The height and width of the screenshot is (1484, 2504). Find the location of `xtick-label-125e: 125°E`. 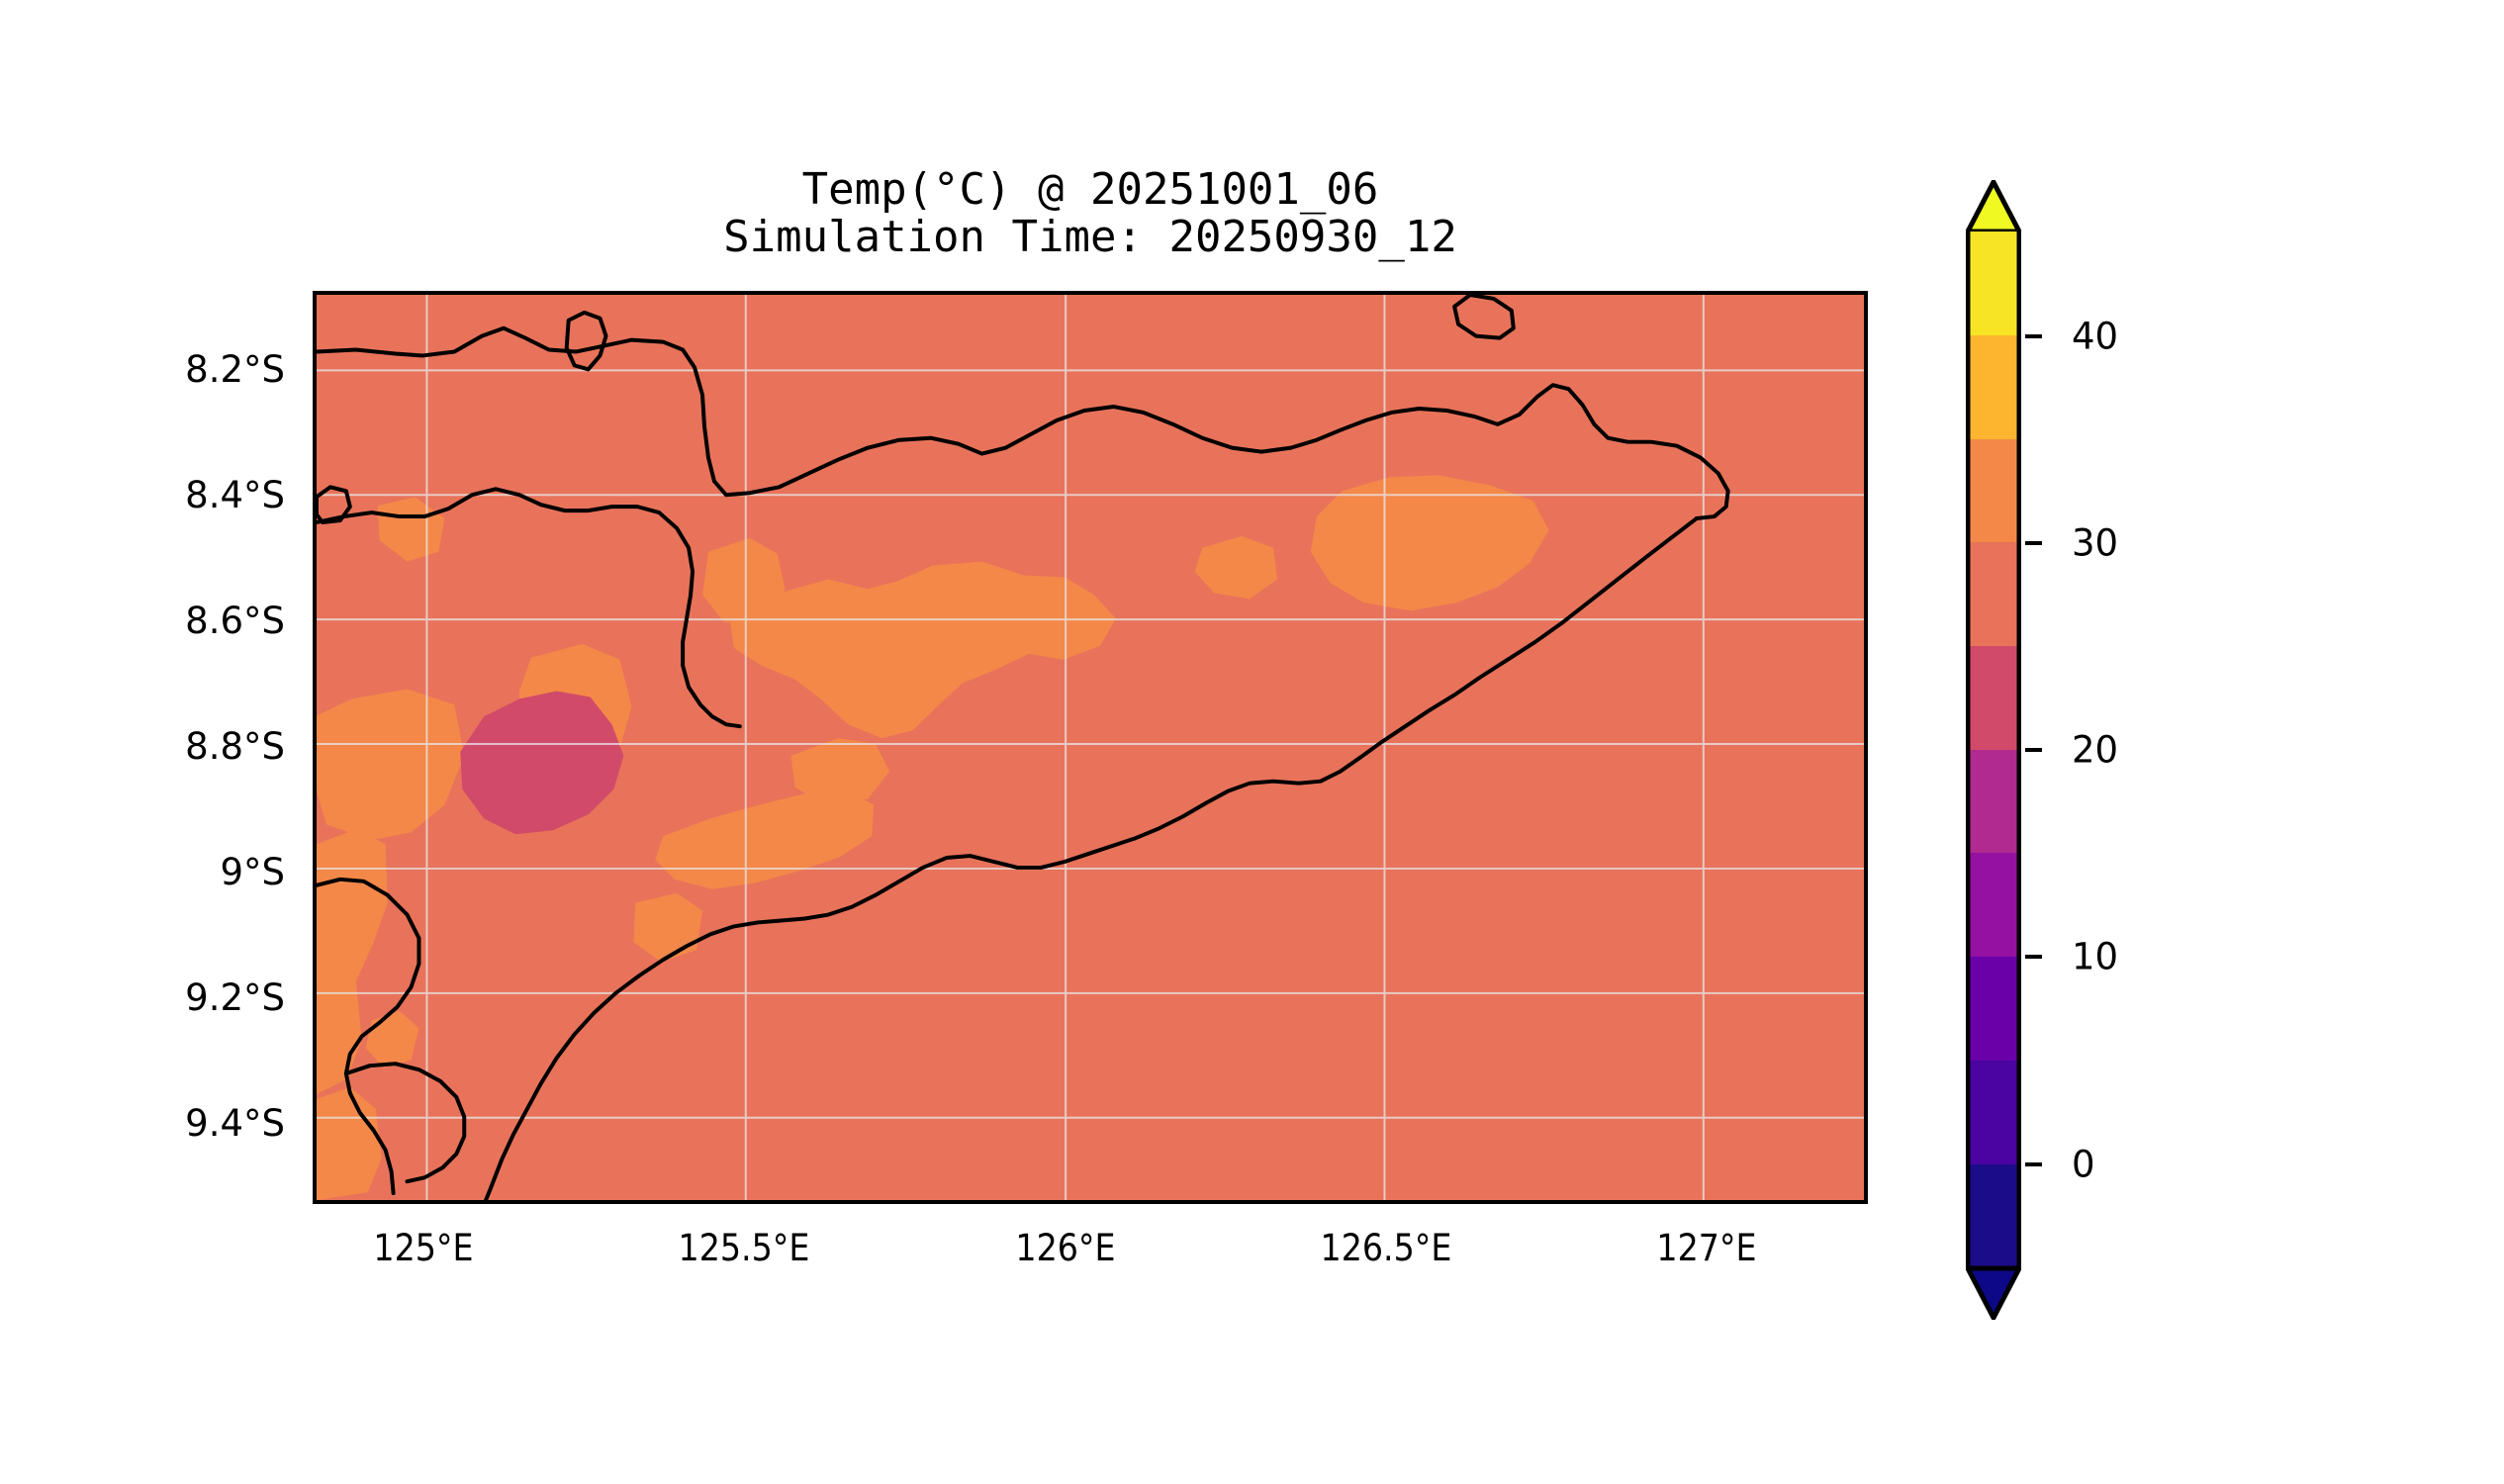

xtick-label-125e: 125°E is located at coordinates (423, 1248).